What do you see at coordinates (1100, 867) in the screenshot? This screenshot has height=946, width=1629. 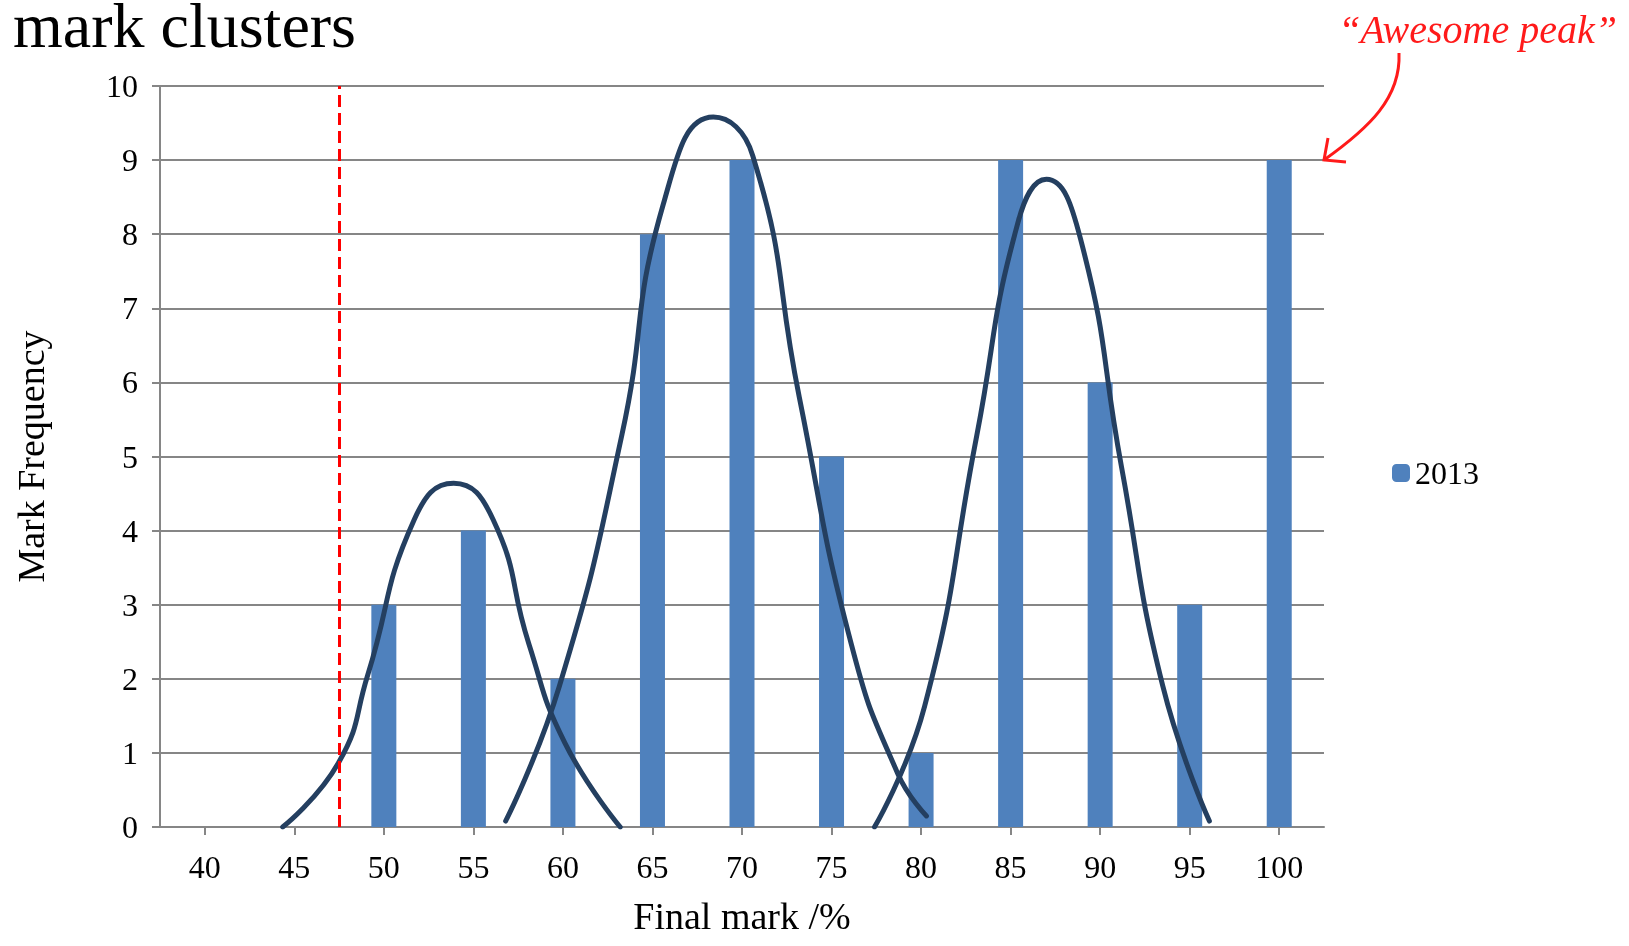 I see `x-tick-label: 90` at bounding box center [1100, 867].